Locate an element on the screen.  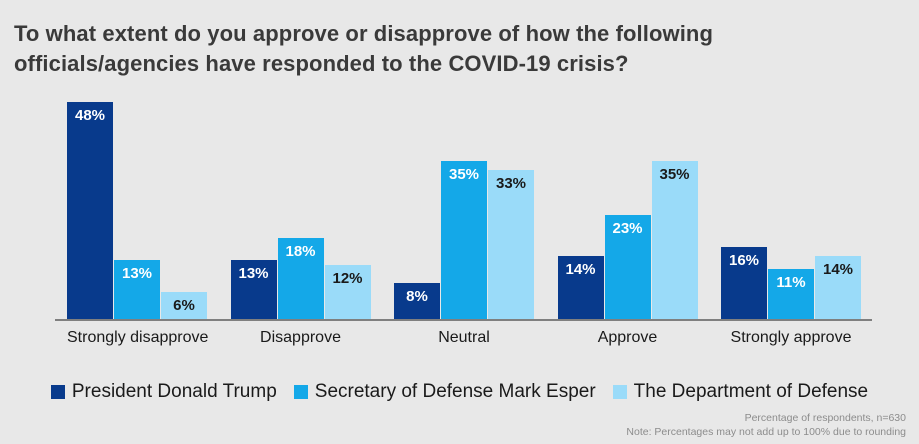
bar-series0-strongly-approve: 16% is located at coordinates (744, 283).